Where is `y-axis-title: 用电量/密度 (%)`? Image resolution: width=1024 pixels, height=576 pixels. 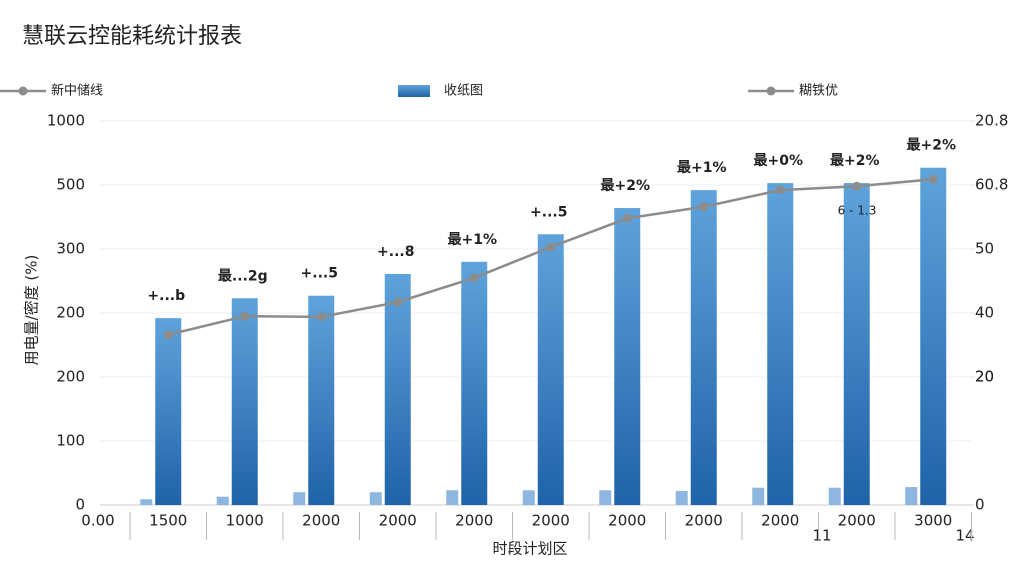
y-axis-title: 用电量/密度 (%) is located at coordinates (32, 310).